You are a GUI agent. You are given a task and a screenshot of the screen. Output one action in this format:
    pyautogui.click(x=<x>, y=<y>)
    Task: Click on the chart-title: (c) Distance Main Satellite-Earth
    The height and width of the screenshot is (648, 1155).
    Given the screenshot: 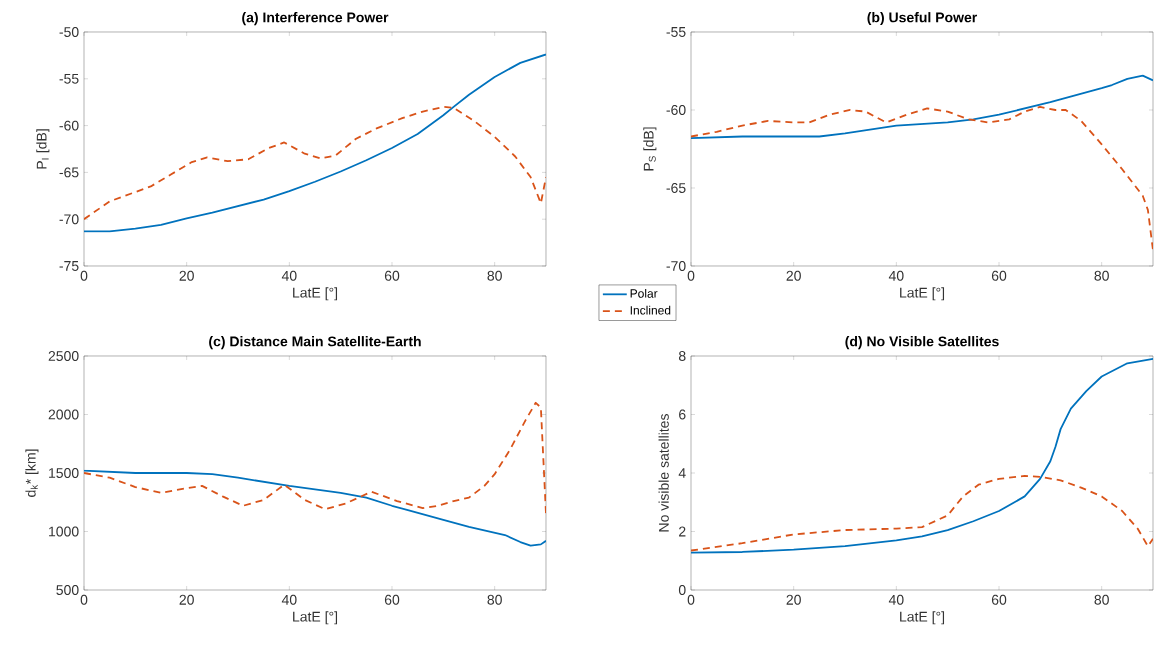 What is the action you would take?
    pyautogui.click(x=315, y=343)
    